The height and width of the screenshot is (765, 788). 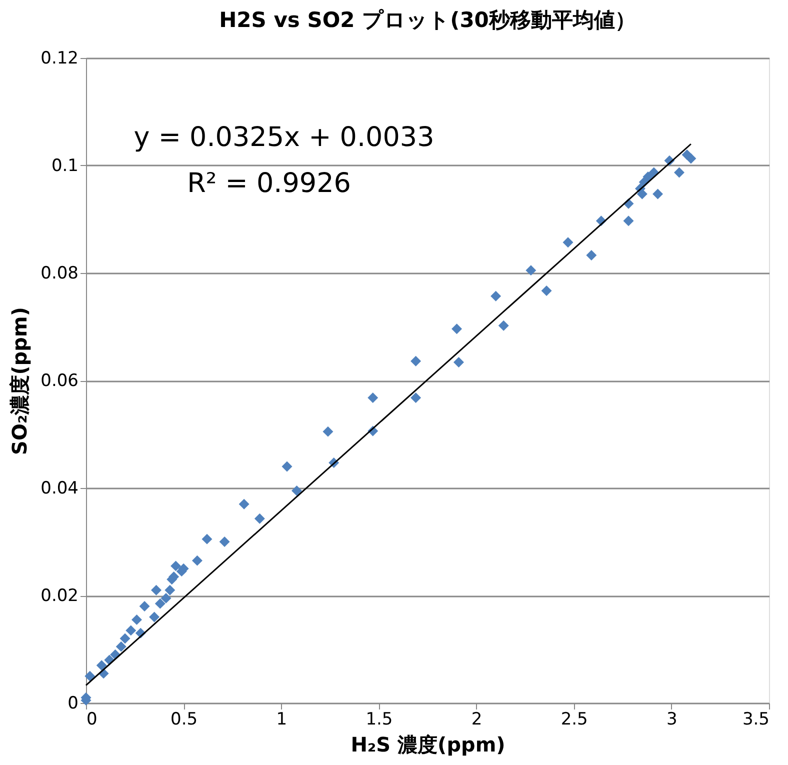 What do you see at coordinates (59, 488) in the screenshot?
I see `y-tick-label: 0.04` at bounding box center [59, 488].